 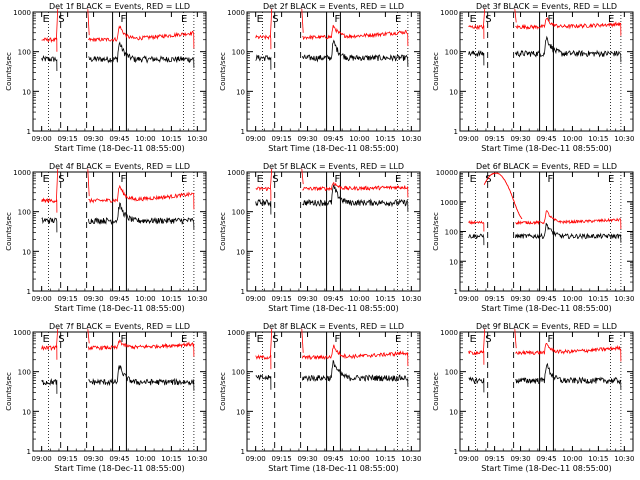 I want to click on panel-title: Det 5f BLACK = Events, RED = LLD, so click(x=333, y=166).